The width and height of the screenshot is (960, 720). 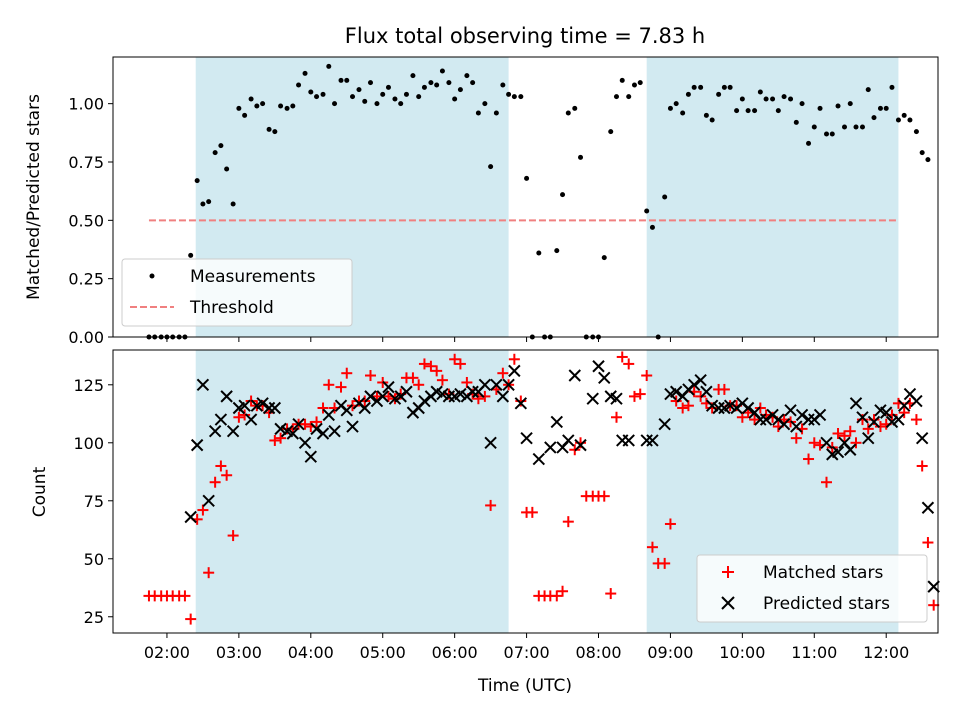 I want to click on bottom-legend: Matched stars Predicted stars, so click(x=812, y=588).